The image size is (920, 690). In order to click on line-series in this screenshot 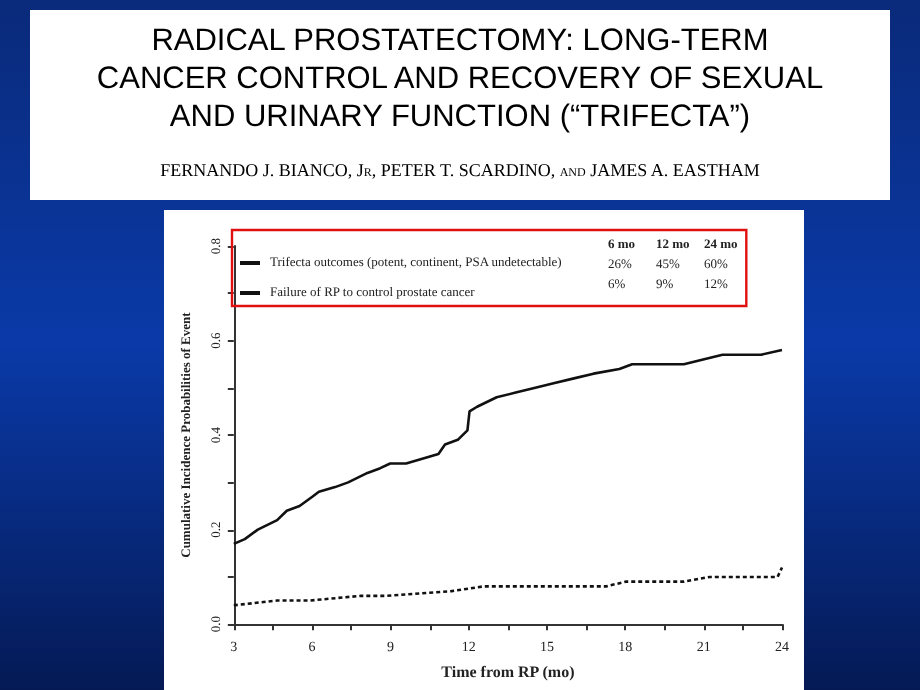, I will do `click(508, 586)`.